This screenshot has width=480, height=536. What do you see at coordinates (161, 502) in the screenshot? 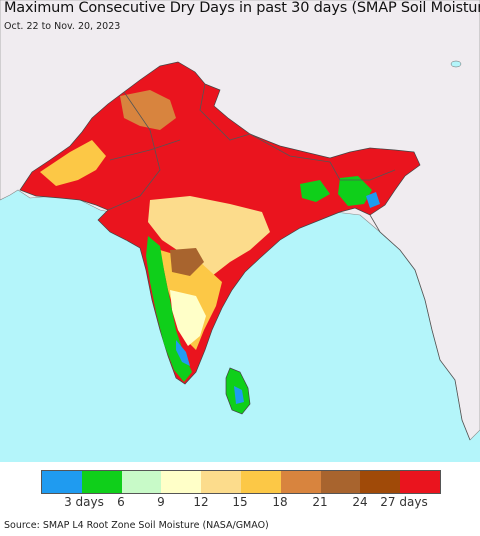
I see `legend-label-9: 9` at bounding box center [161, 502].